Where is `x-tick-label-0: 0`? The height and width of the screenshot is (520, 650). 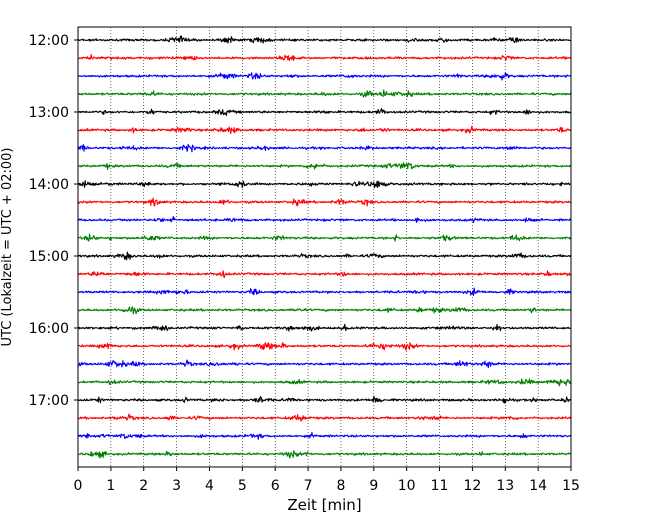 x-tick-label-0: 0 is located at coordinates (78, 486).